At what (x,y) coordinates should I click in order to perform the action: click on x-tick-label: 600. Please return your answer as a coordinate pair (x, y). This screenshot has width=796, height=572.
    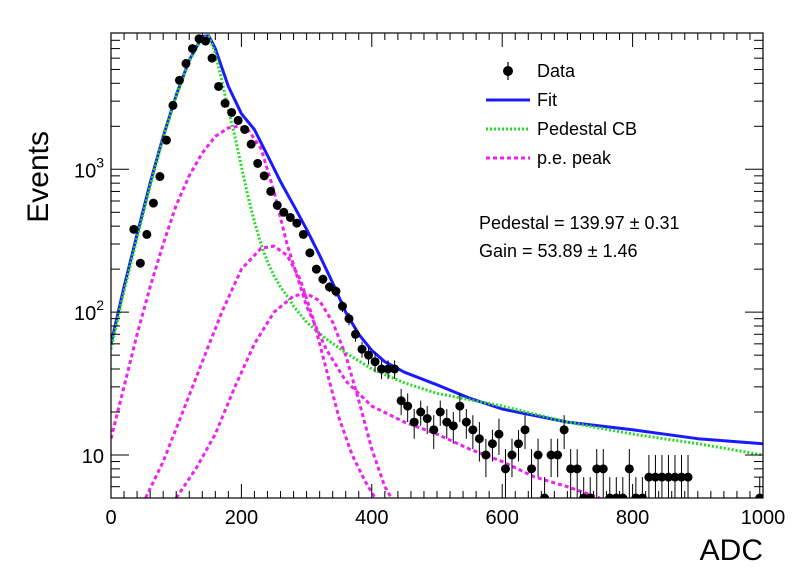
    Looking at the image, I should click on (502, 518).